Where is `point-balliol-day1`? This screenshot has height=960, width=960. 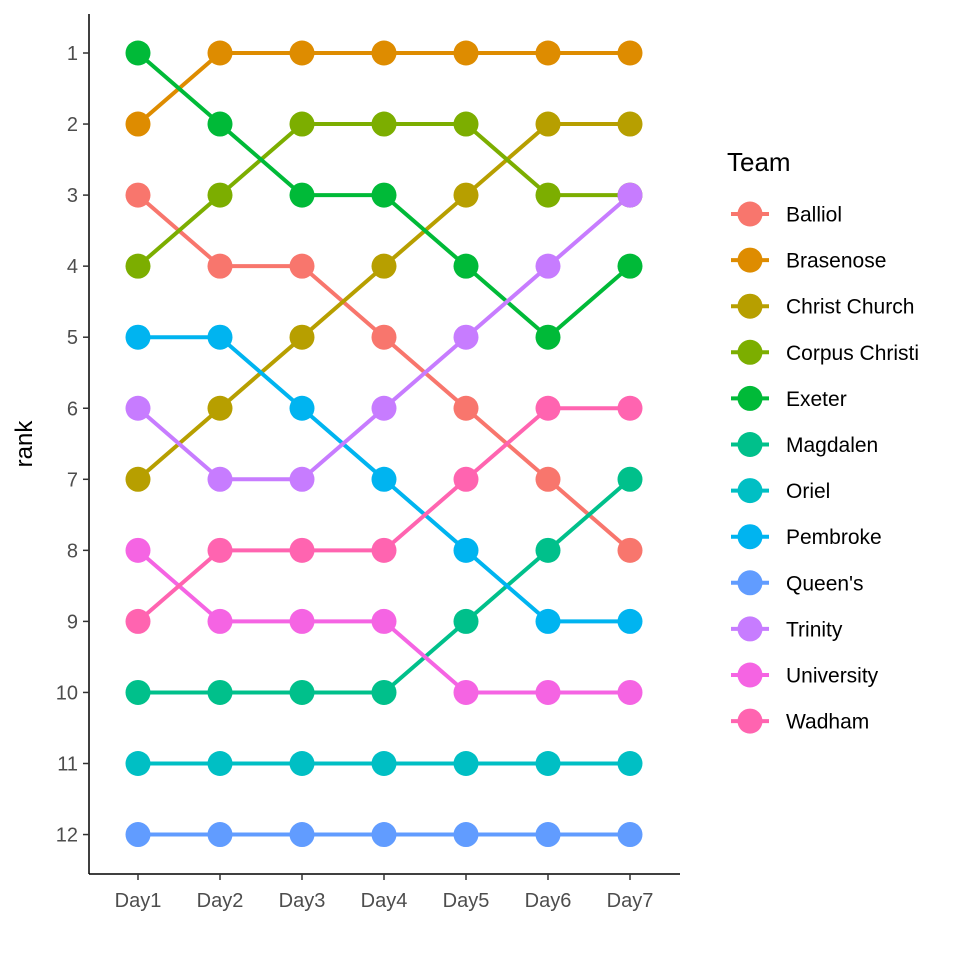 point-balliol-day1 is located at coordinates (138, 195).